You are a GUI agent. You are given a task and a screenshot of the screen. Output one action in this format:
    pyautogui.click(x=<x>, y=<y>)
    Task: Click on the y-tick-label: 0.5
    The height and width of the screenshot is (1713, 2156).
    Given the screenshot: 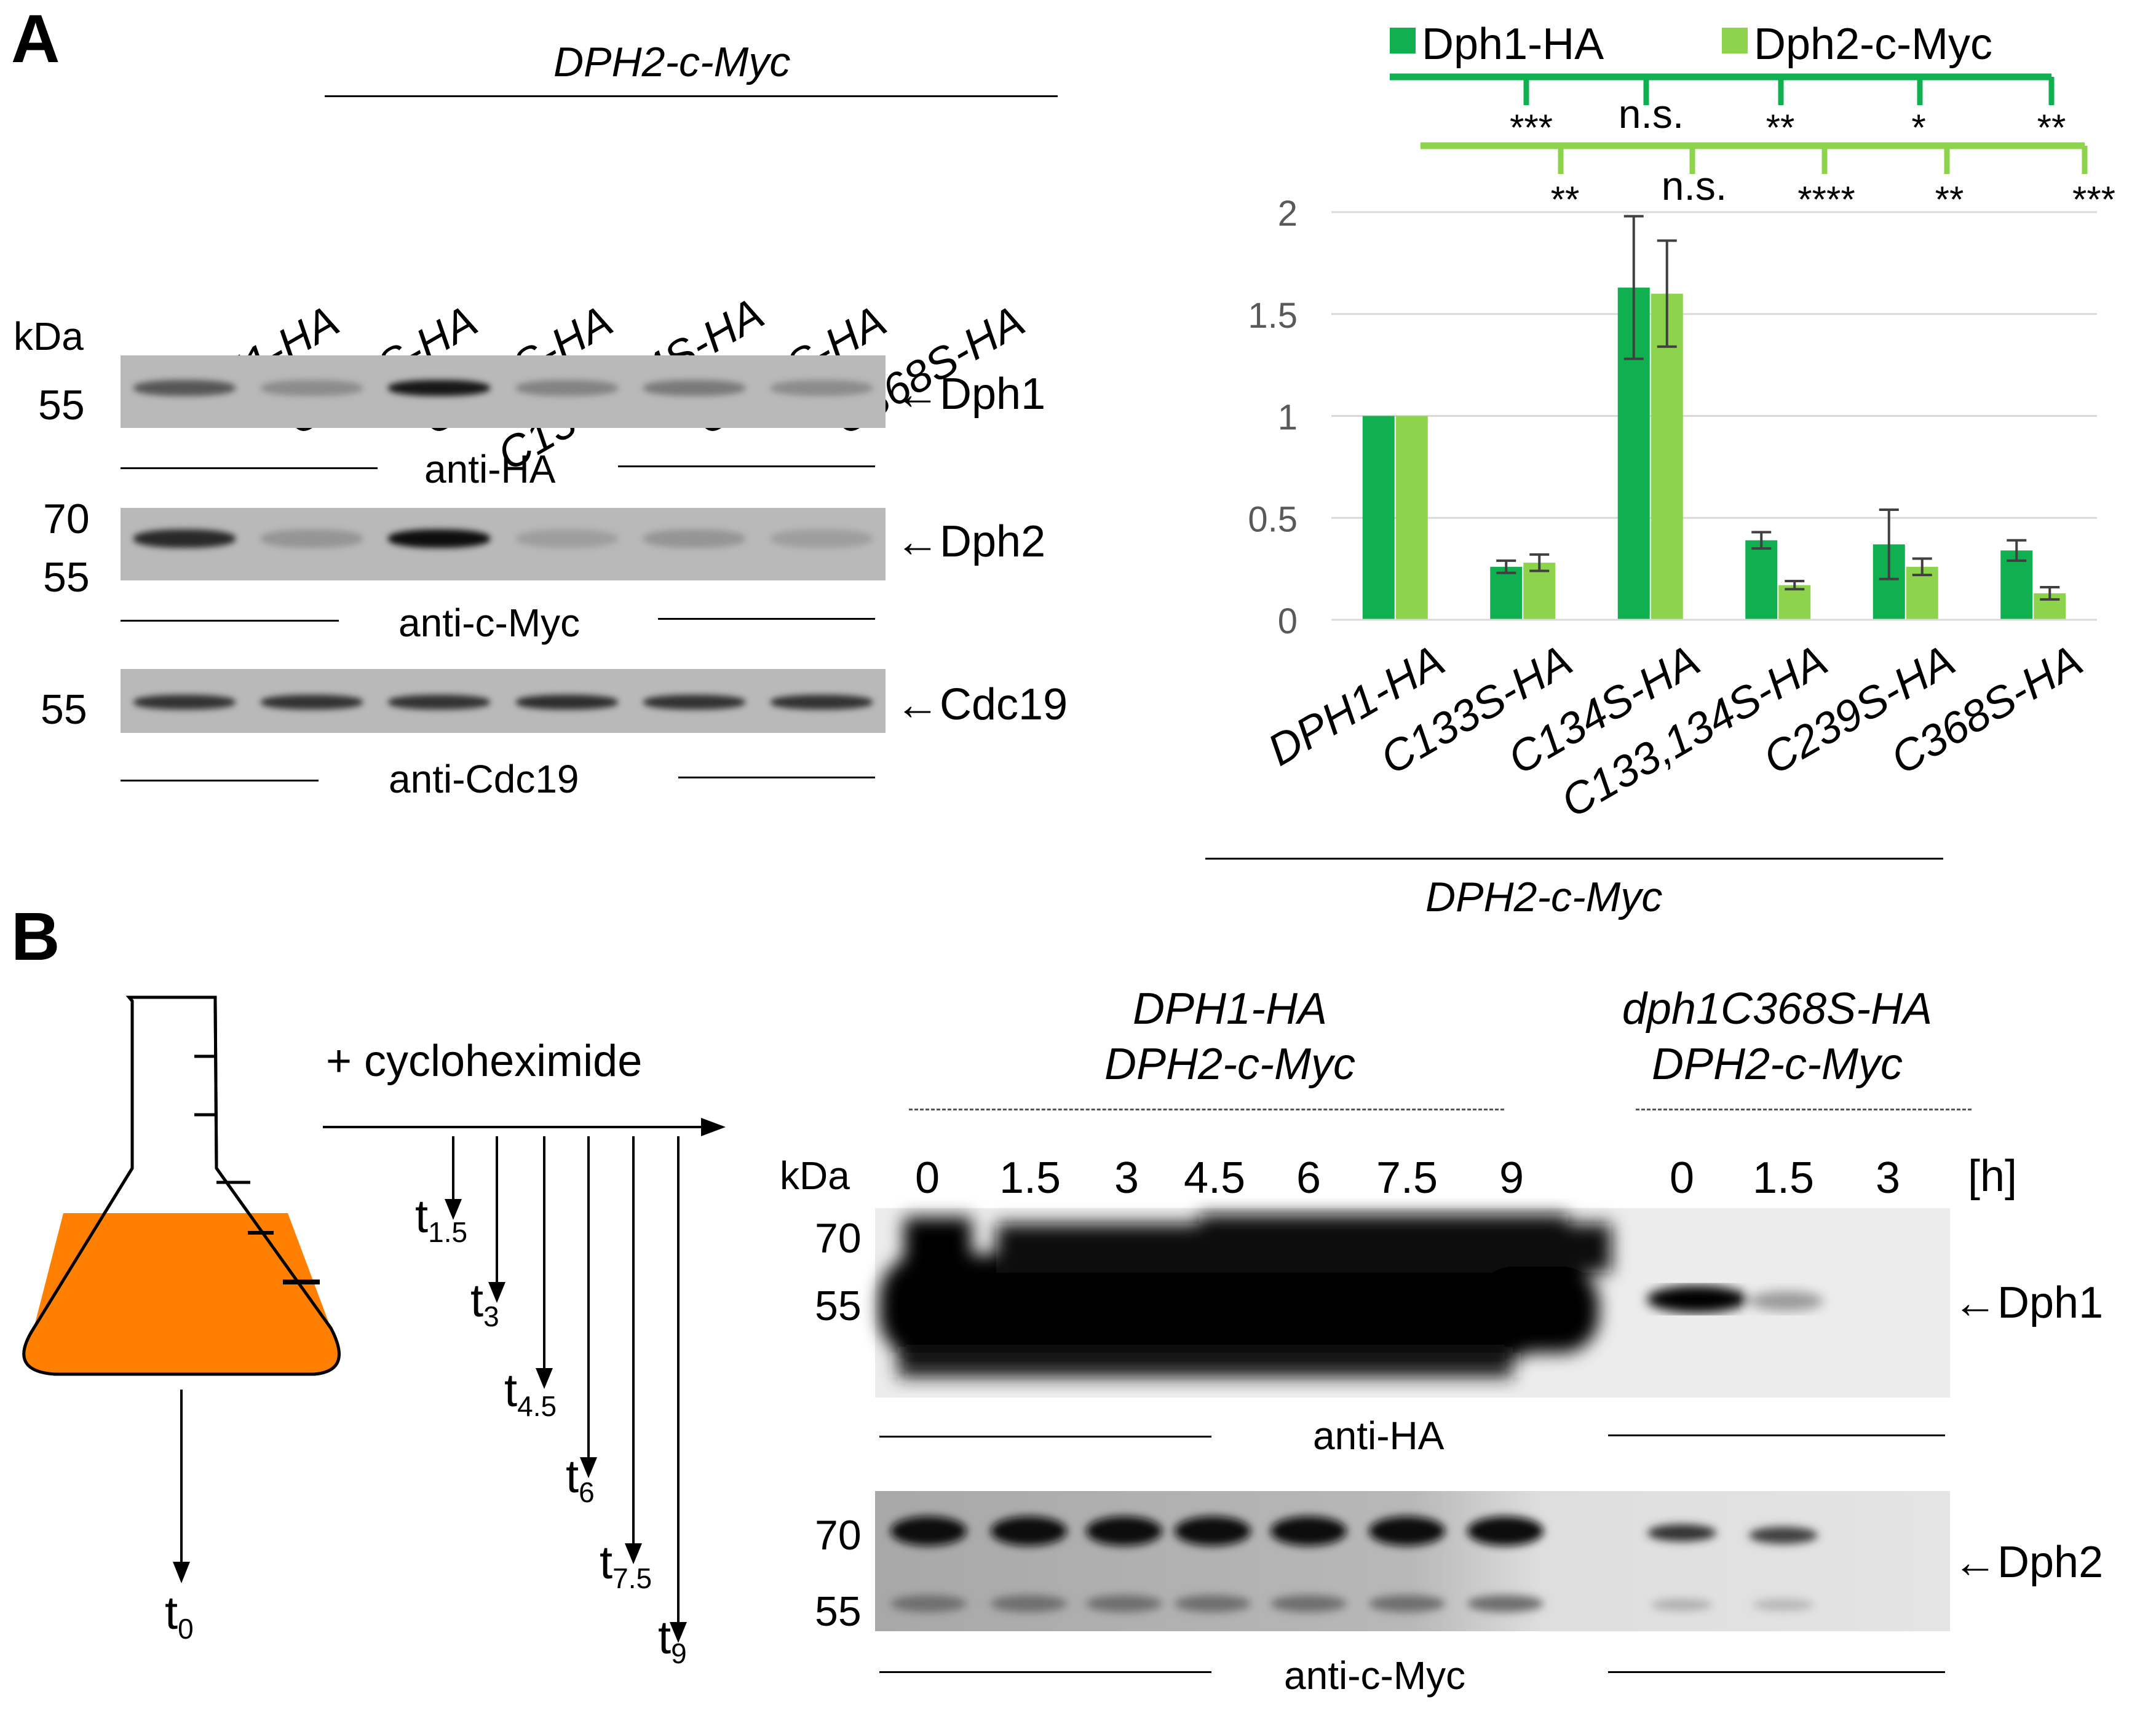 What is the action you would take?
    pyautogui.click(x=1273, y=519)
    